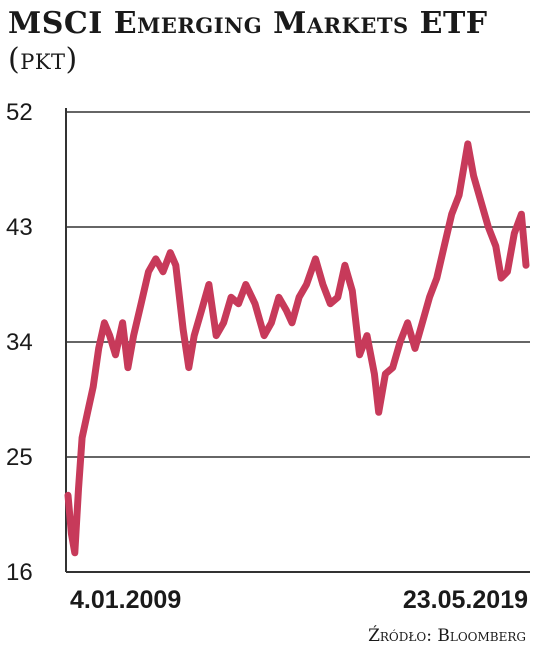 The height and width of the screenshot is (655, 536). Describe the element at coordinates (125, 600) in the screenshot. I see `x-start-label: 4.01.2009` at that location.